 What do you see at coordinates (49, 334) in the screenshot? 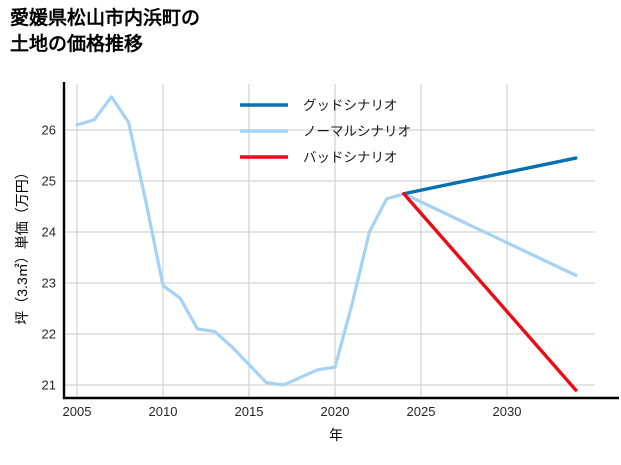
I see `y-tick-label: 22` at bounding box center [49, 334].